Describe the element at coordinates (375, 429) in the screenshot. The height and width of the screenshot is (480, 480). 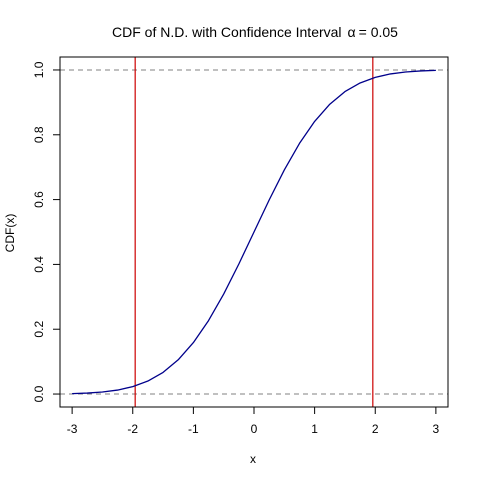
I see `x-tick-label: 2` at that location.